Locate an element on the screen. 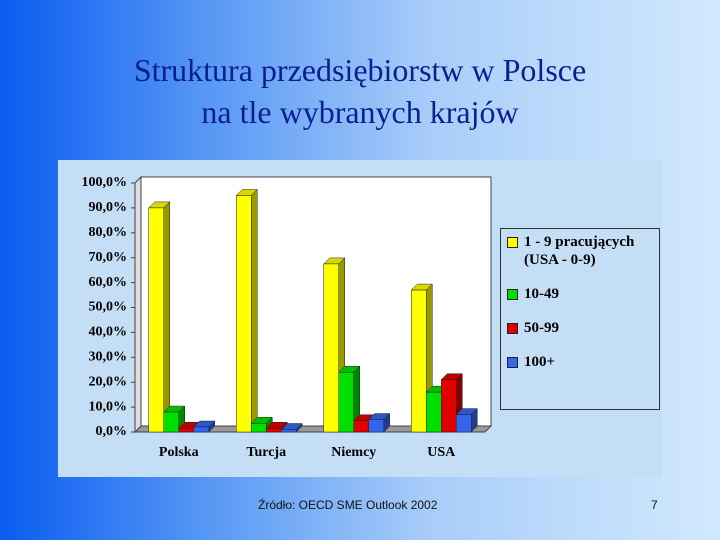 This screenshot has width=720, height=540. y-tick-label: 30,0% is located at coordinates (108, 357).